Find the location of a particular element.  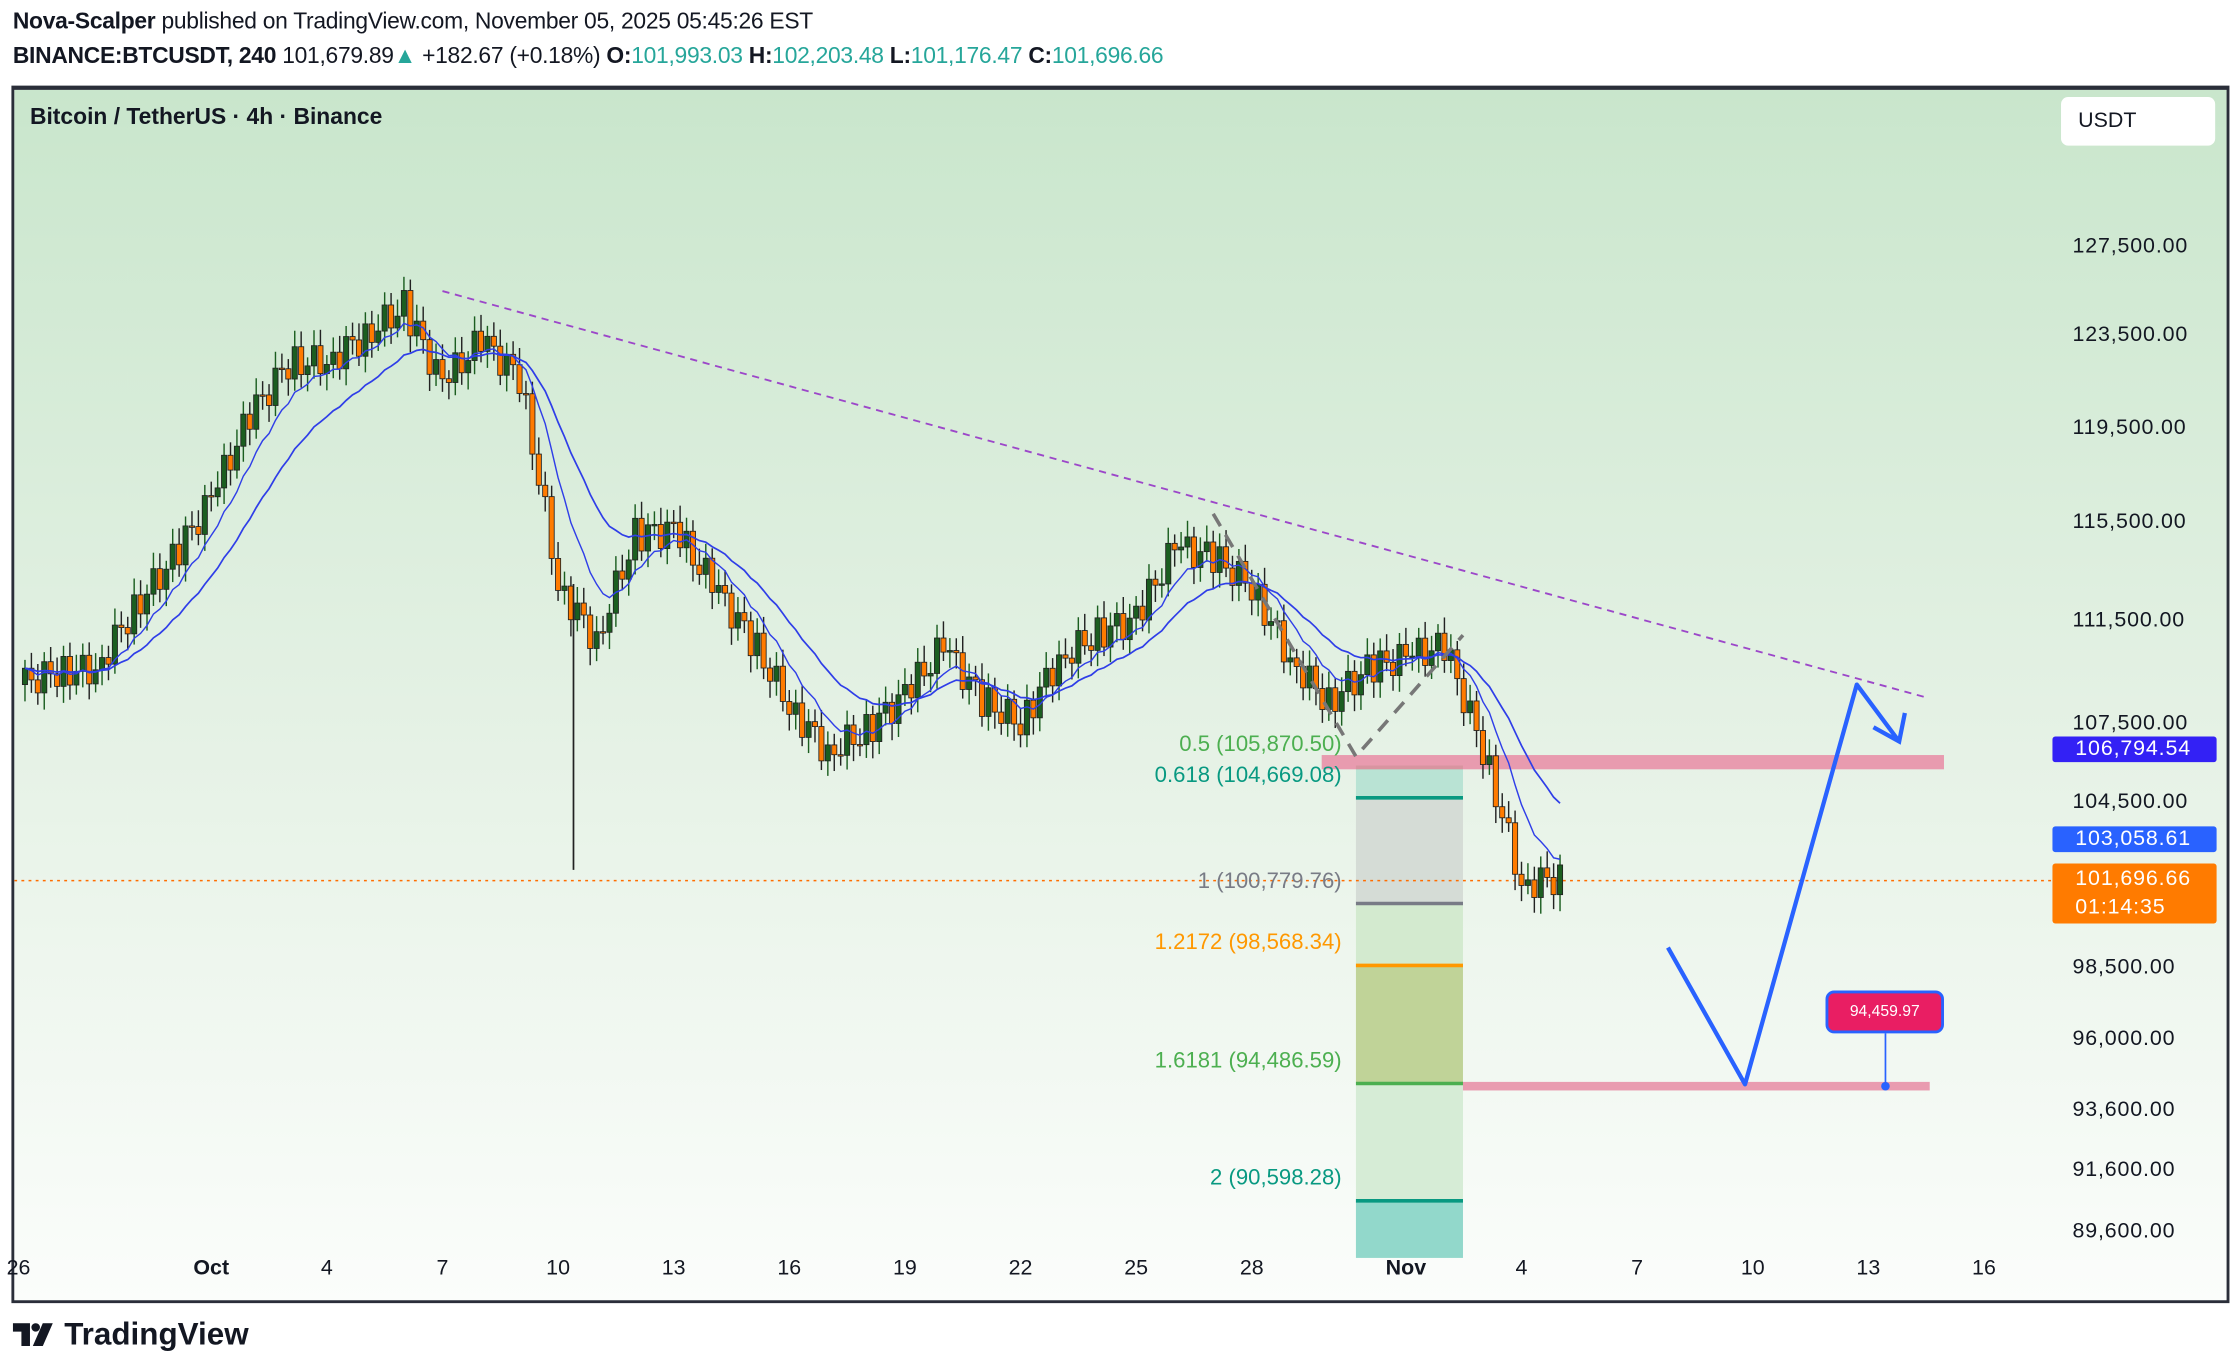

open-value: 101,993.03 is located at coordinates (687, 56).